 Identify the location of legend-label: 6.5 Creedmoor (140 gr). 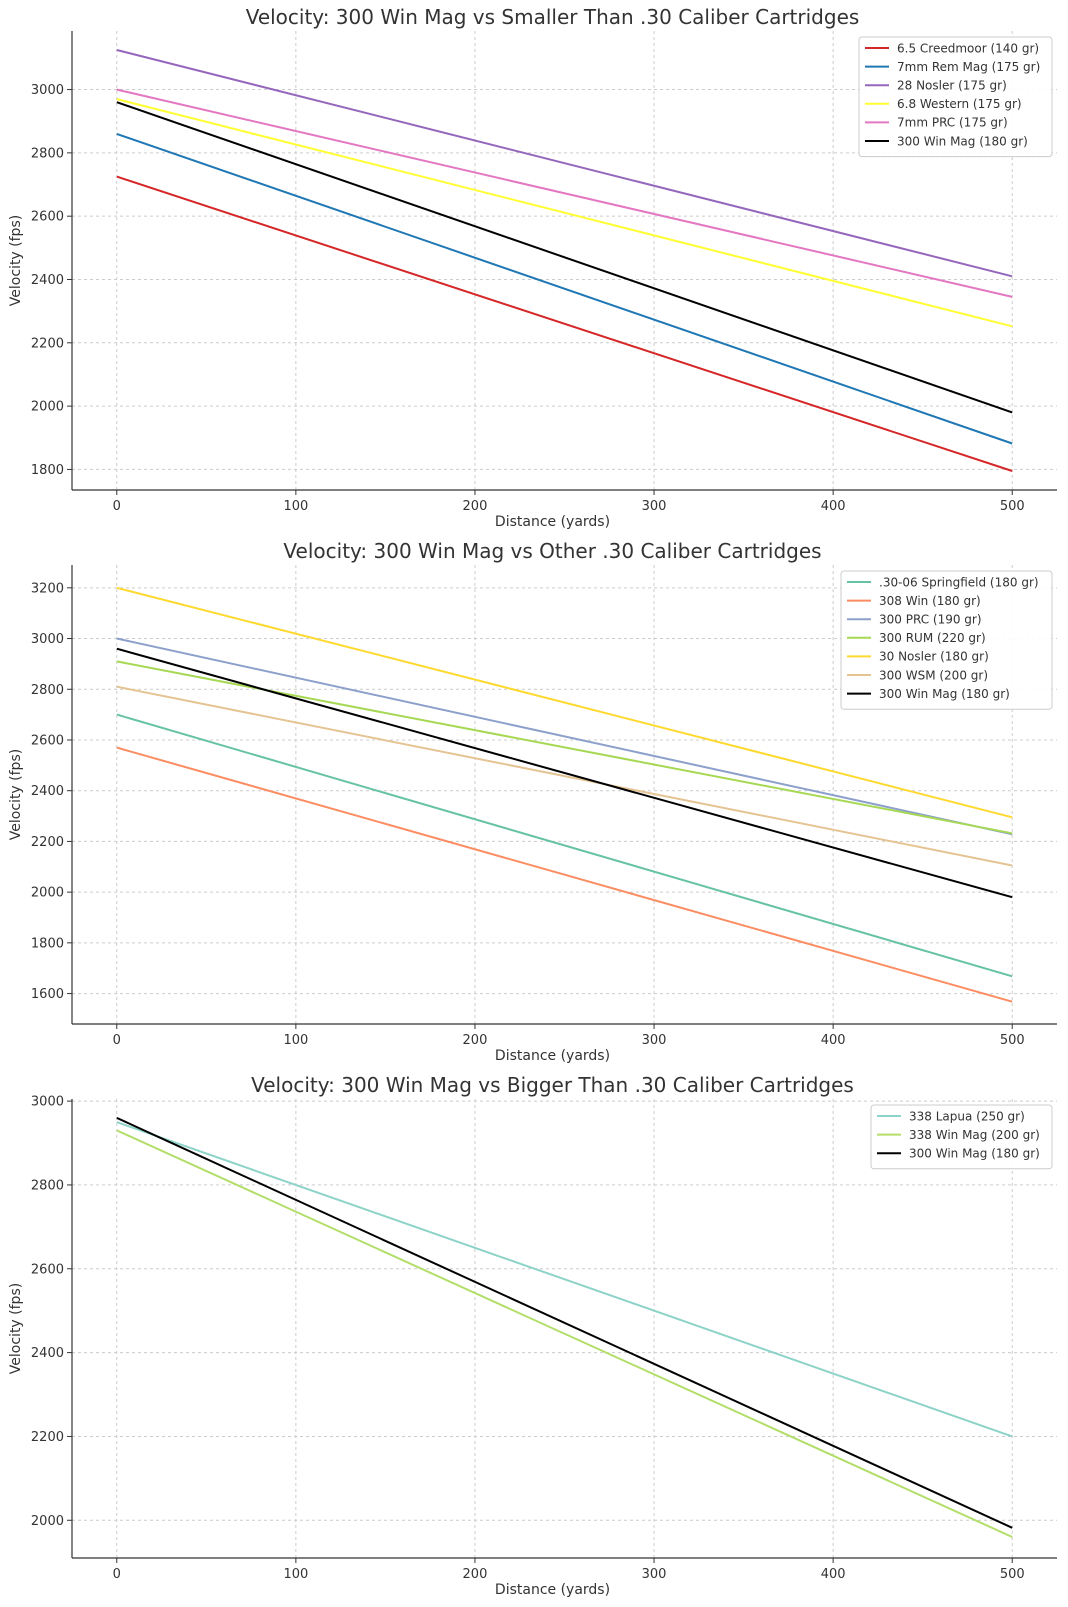
(968, 48).